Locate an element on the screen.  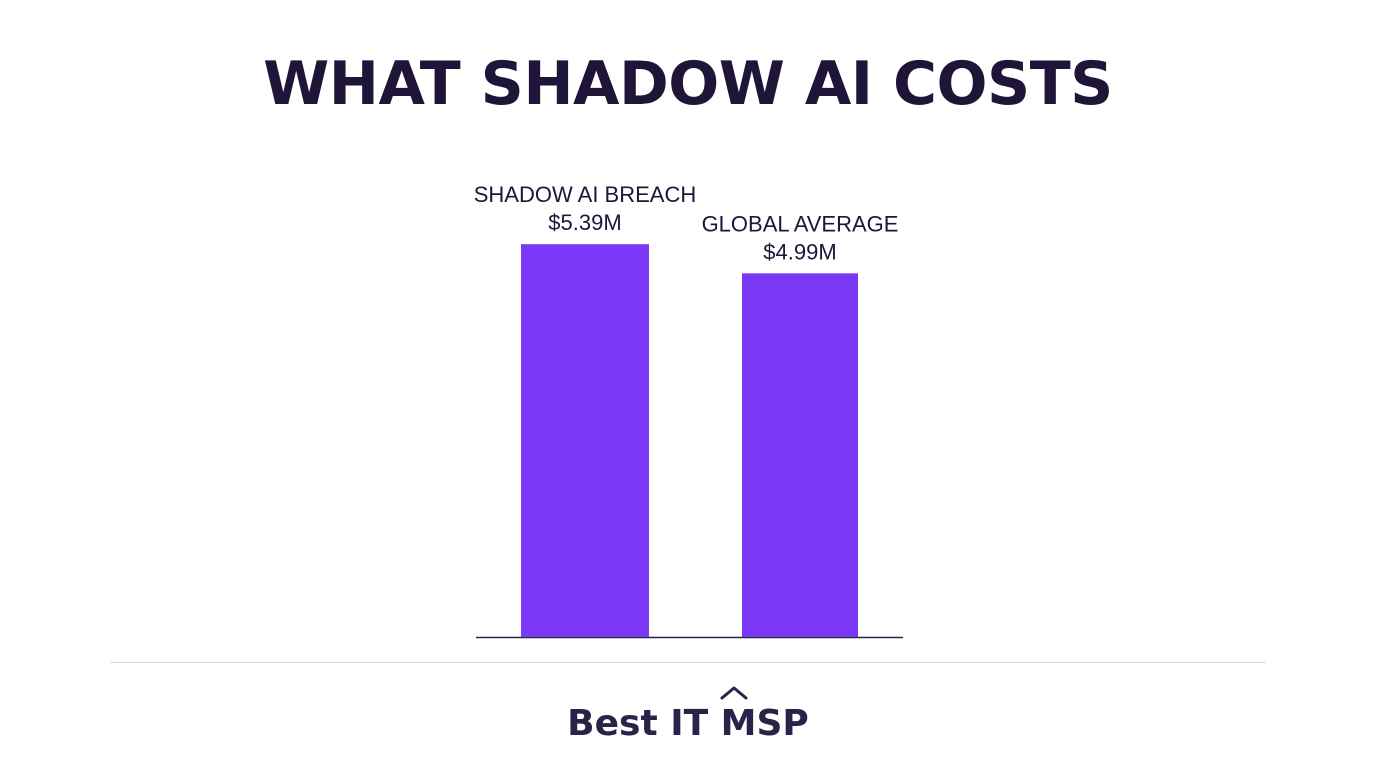
chart-title: WHAT SHADOW AI COSTS is located at coordinates (688, 84).